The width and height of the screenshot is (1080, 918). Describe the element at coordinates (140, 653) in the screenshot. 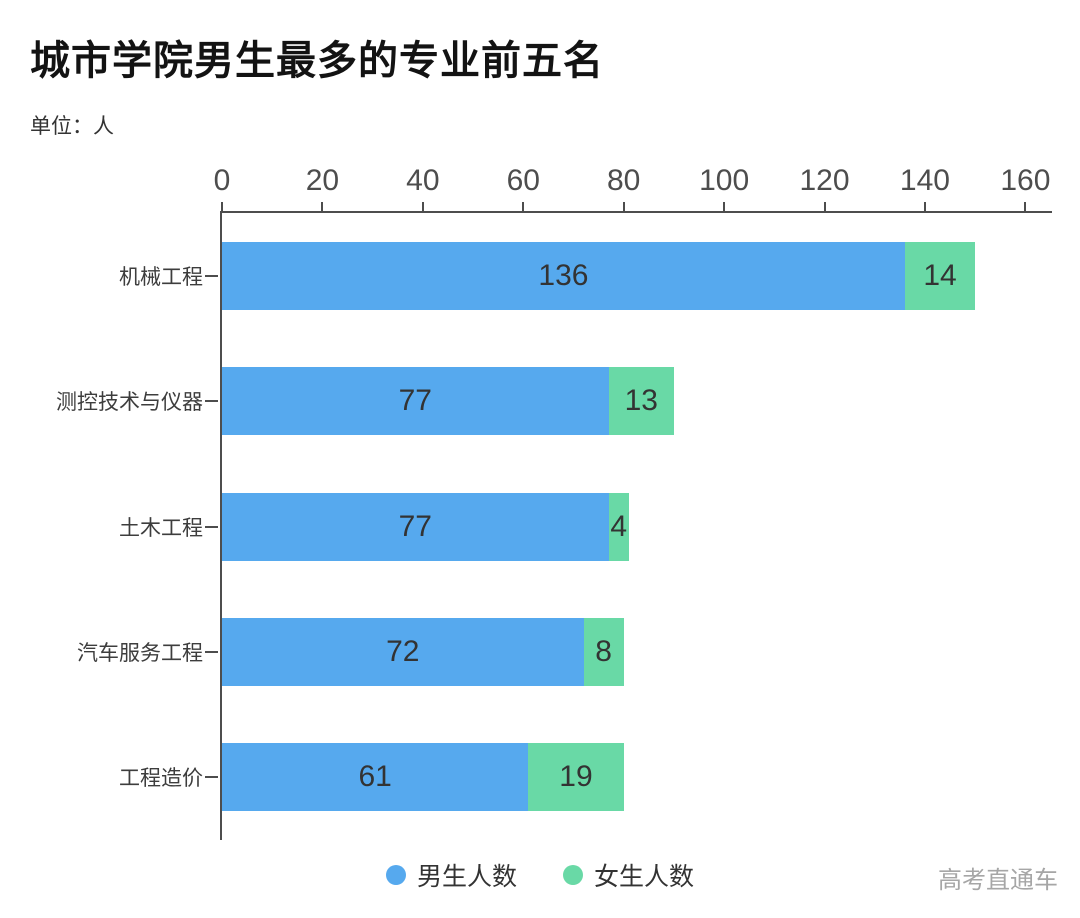

I see `category-label: 汽车服务工程` at that location.